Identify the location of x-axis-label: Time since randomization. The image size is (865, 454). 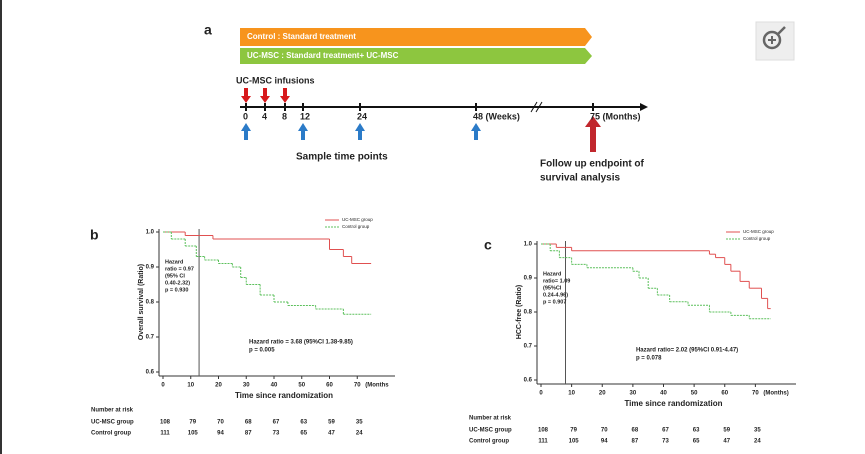
(284, 395).